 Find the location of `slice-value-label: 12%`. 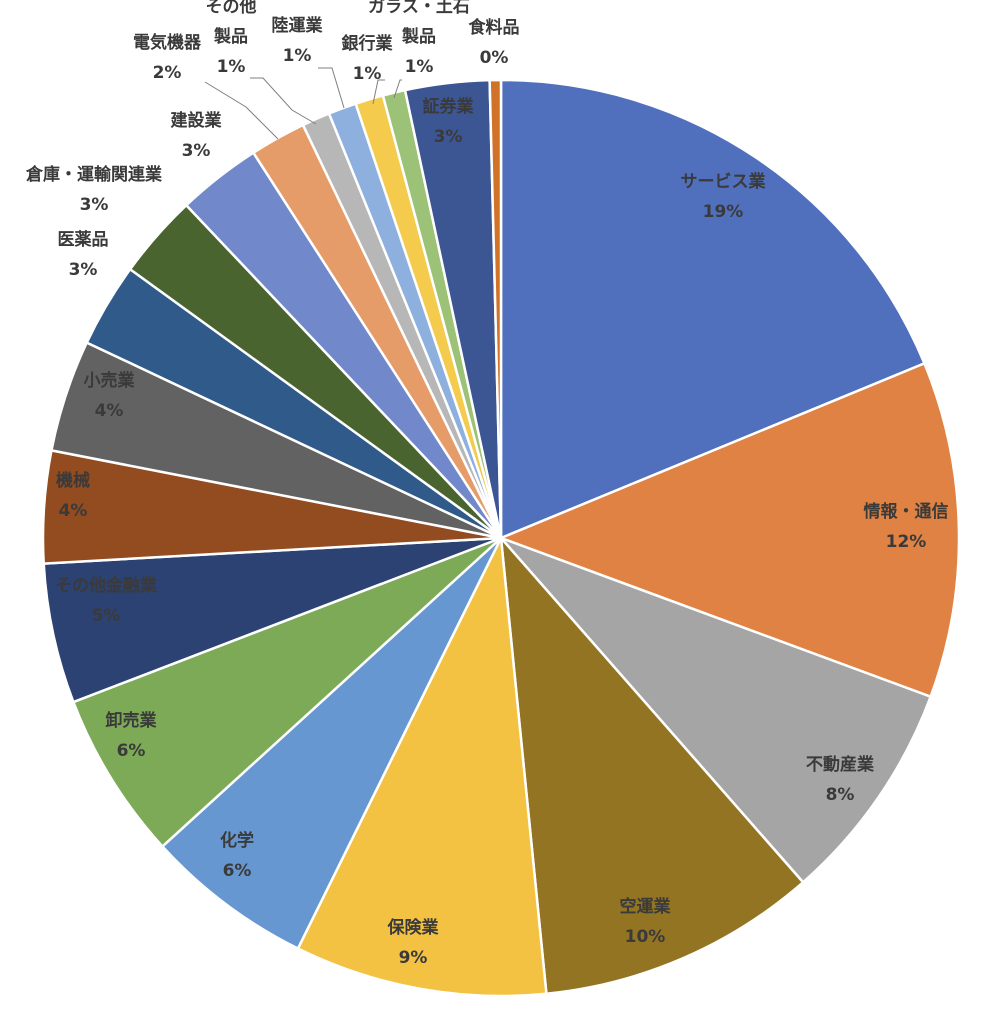

slice-value-label: 12% is located at coordinates (906, 542).